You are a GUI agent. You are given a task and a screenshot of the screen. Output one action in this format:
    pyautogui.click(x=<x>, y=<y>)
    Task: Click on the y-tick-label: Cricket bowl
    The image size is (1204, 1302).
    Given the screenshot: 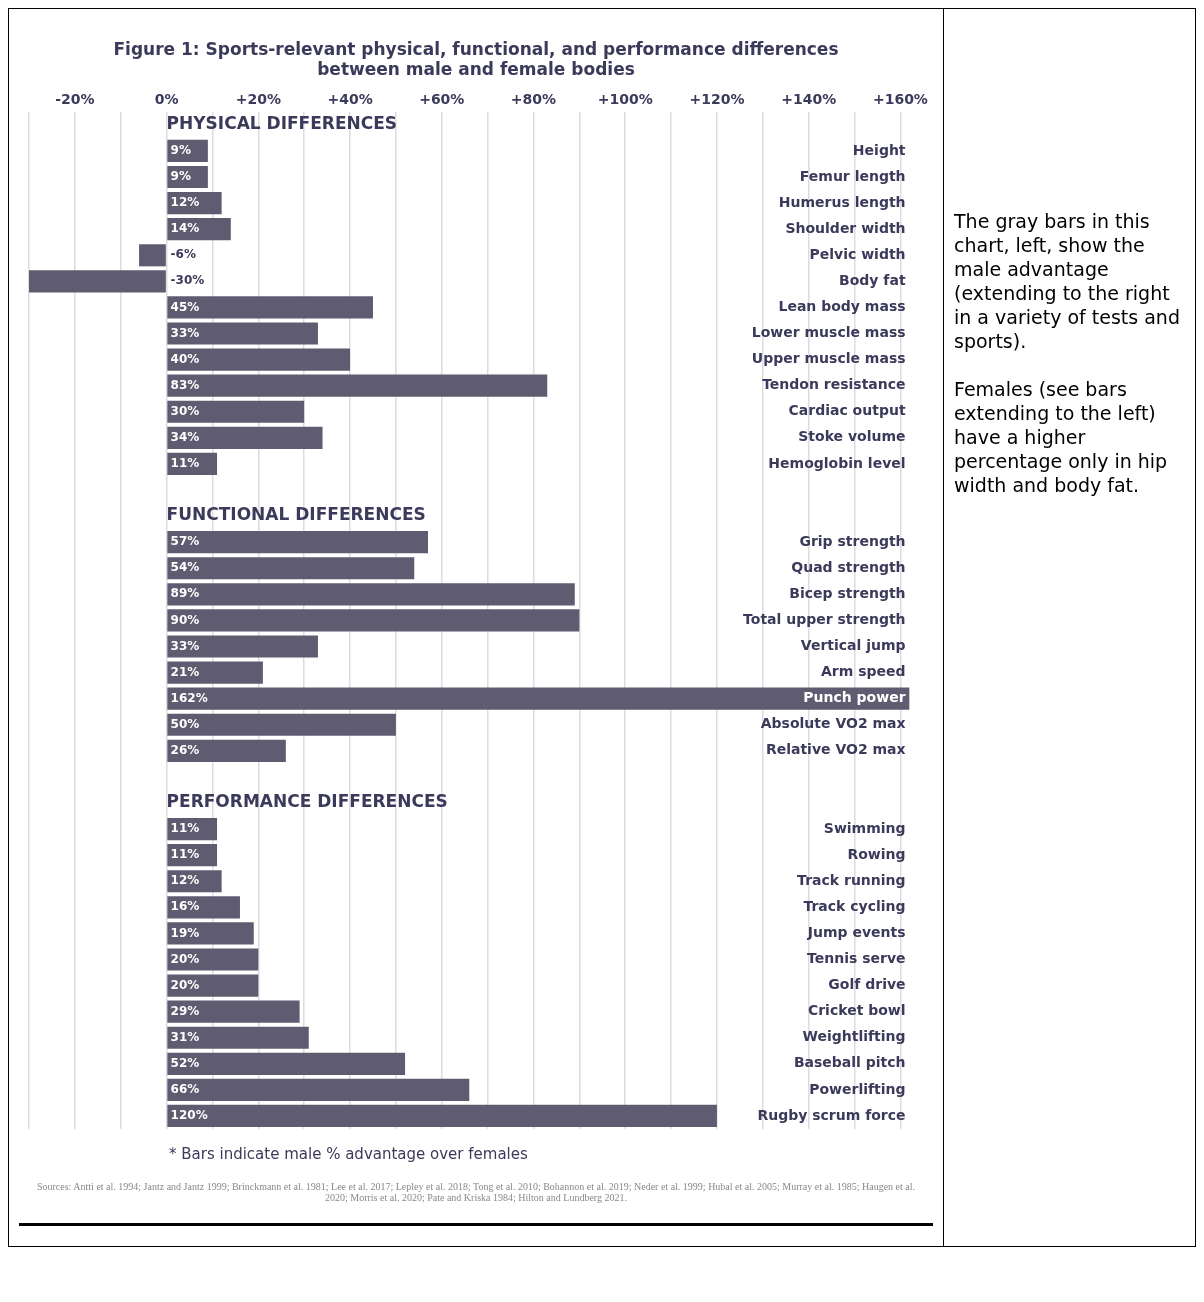 What is the action you would take?
    pyautogui.click(x=856, y=1010)
    